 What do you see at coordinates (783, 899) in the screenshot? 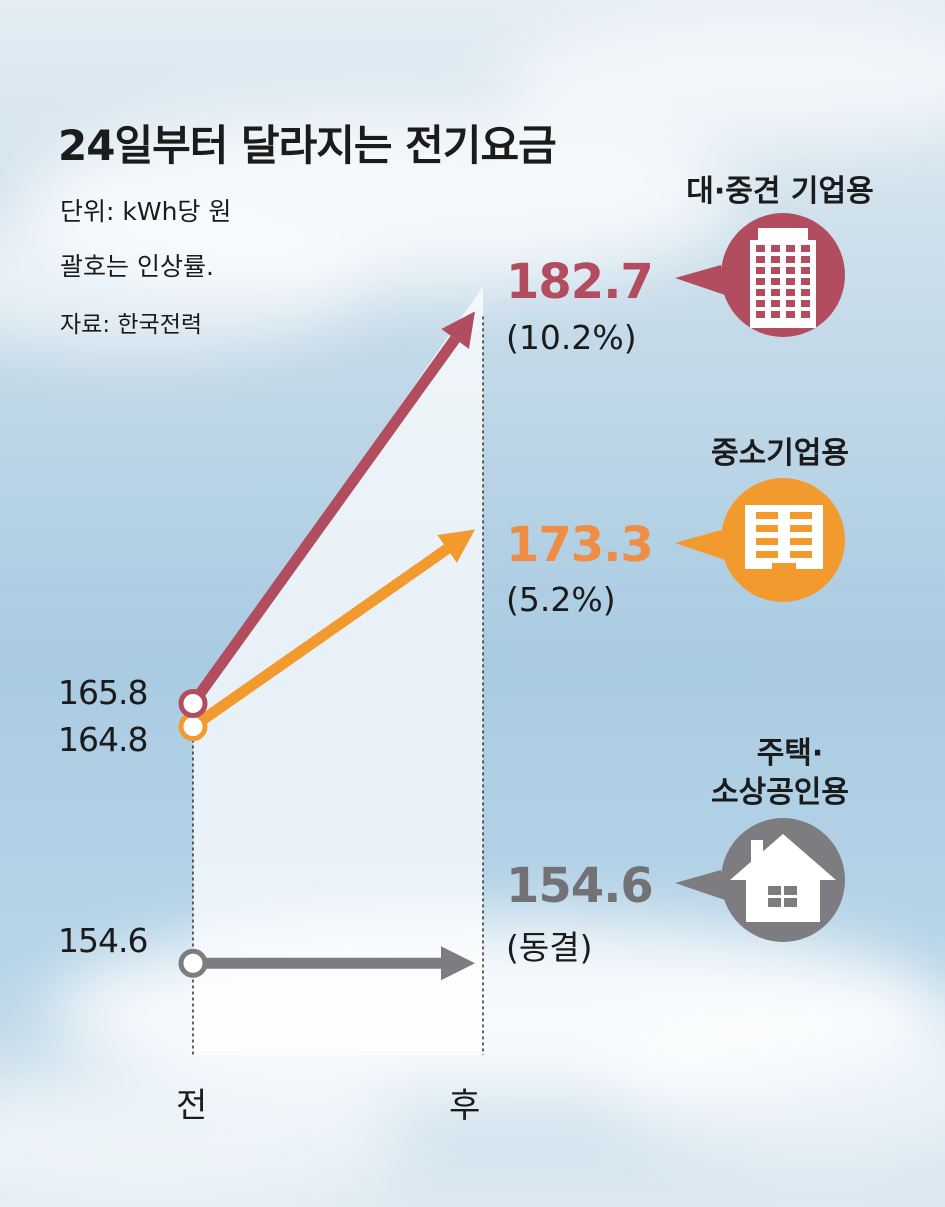
I see `house-body` at bounding box center [783, 899].